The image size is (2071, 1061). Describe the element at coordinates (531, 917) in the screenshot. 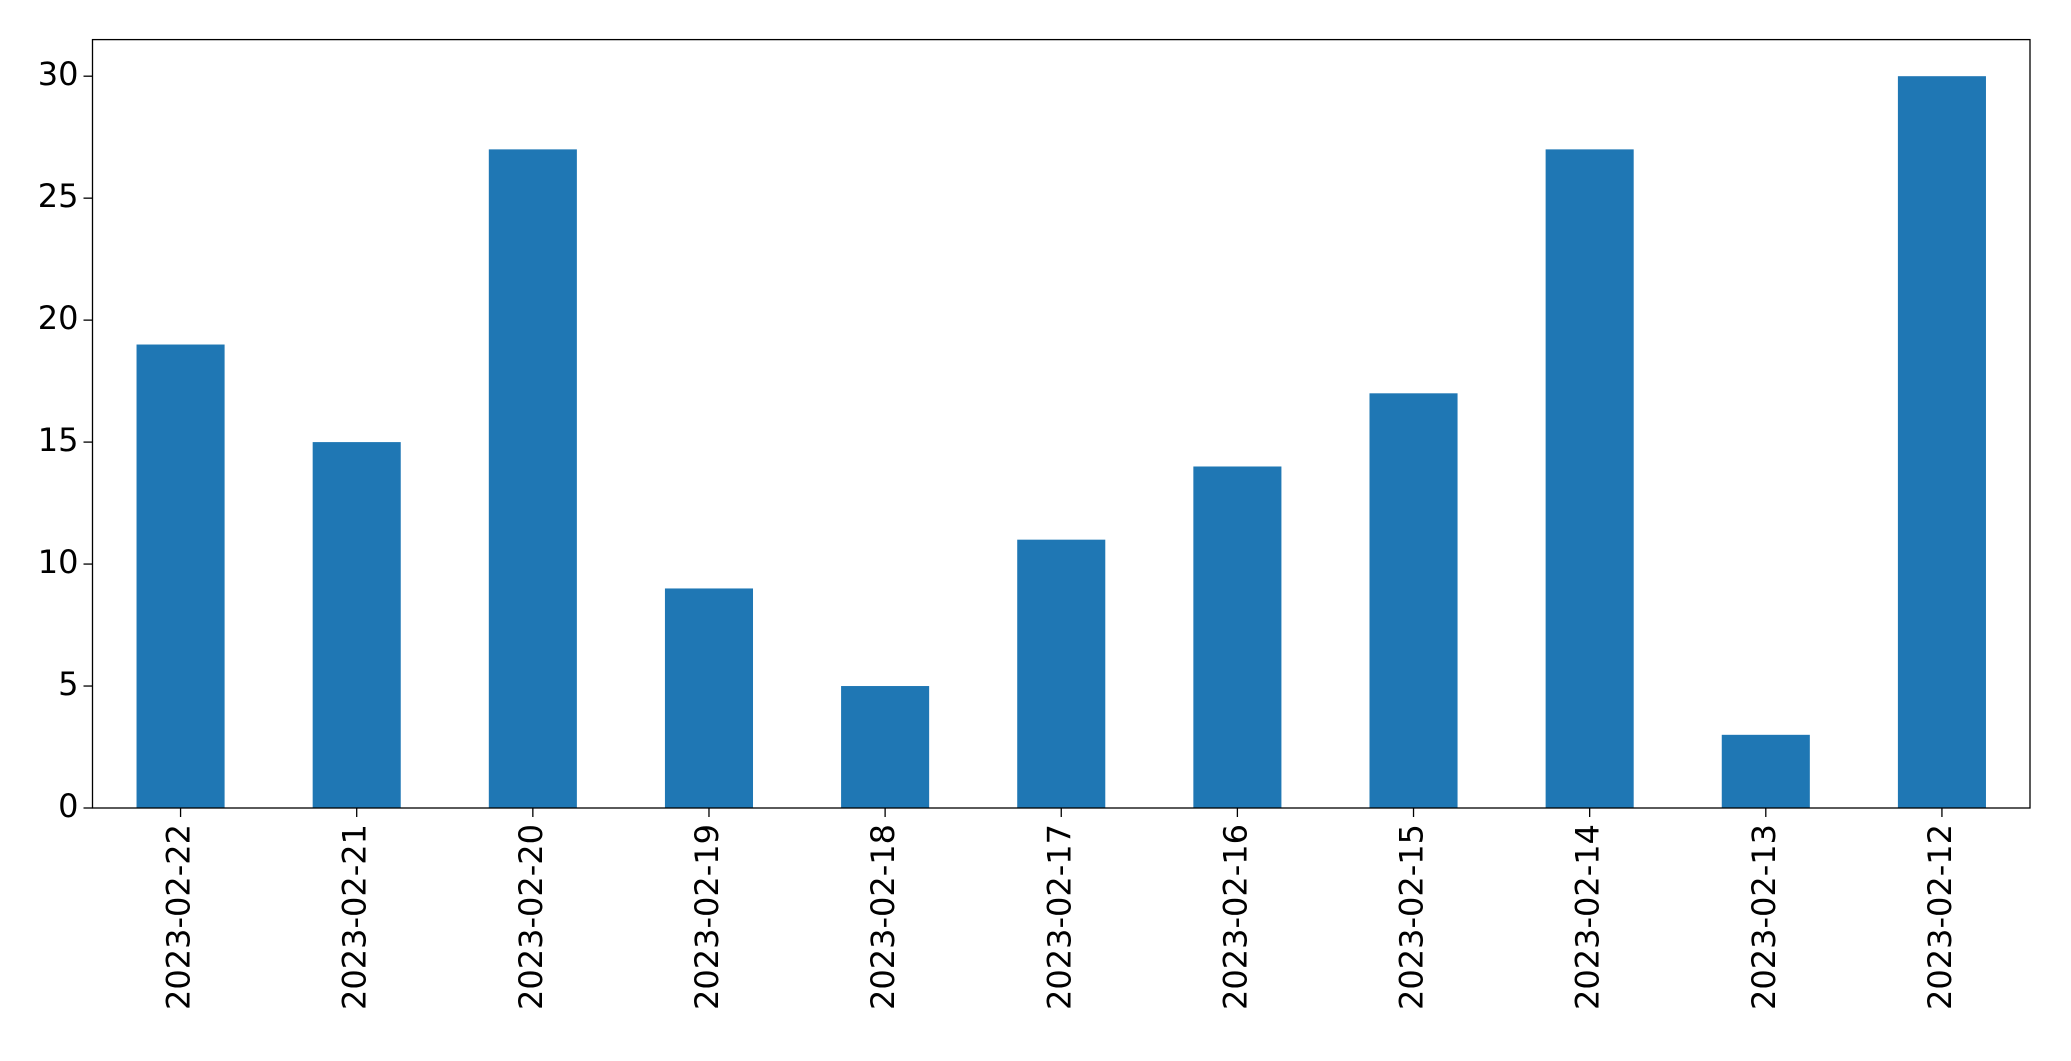

I see `x-tick-label: 2023-02-20` at that location.